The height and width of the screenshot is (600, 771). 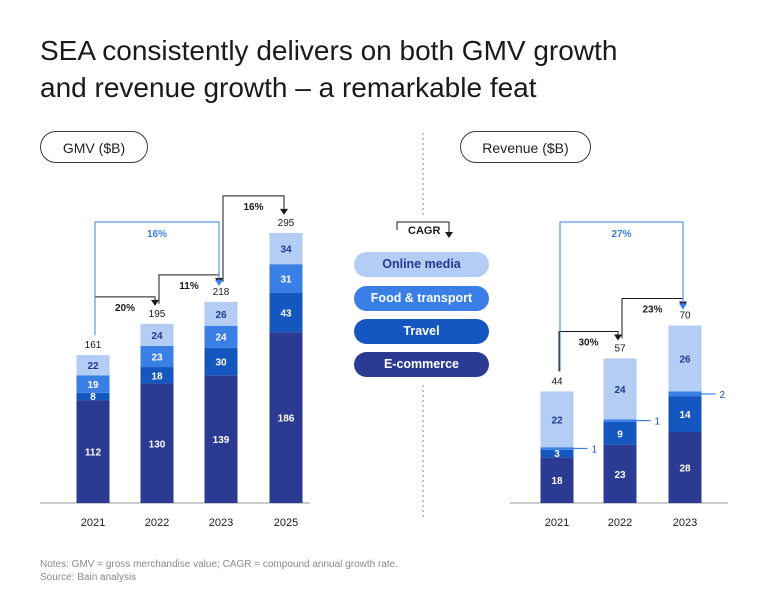 I want to click on revenue-label-2021-food-transport: 1, so click(x=595, y=449).